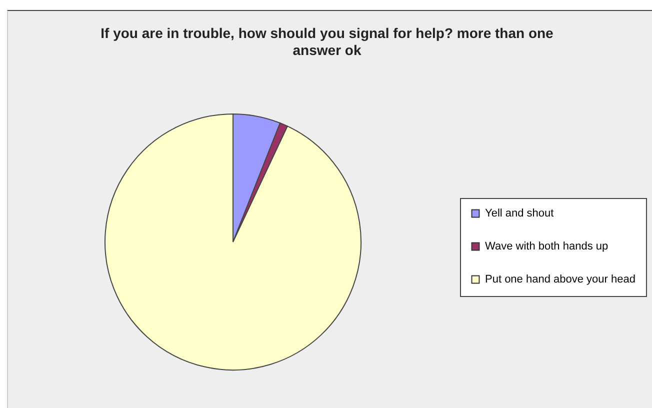 The height and width of the screenshot is (408, 652). I want to click on legend-label: Yell and shout, so click(519, 214).